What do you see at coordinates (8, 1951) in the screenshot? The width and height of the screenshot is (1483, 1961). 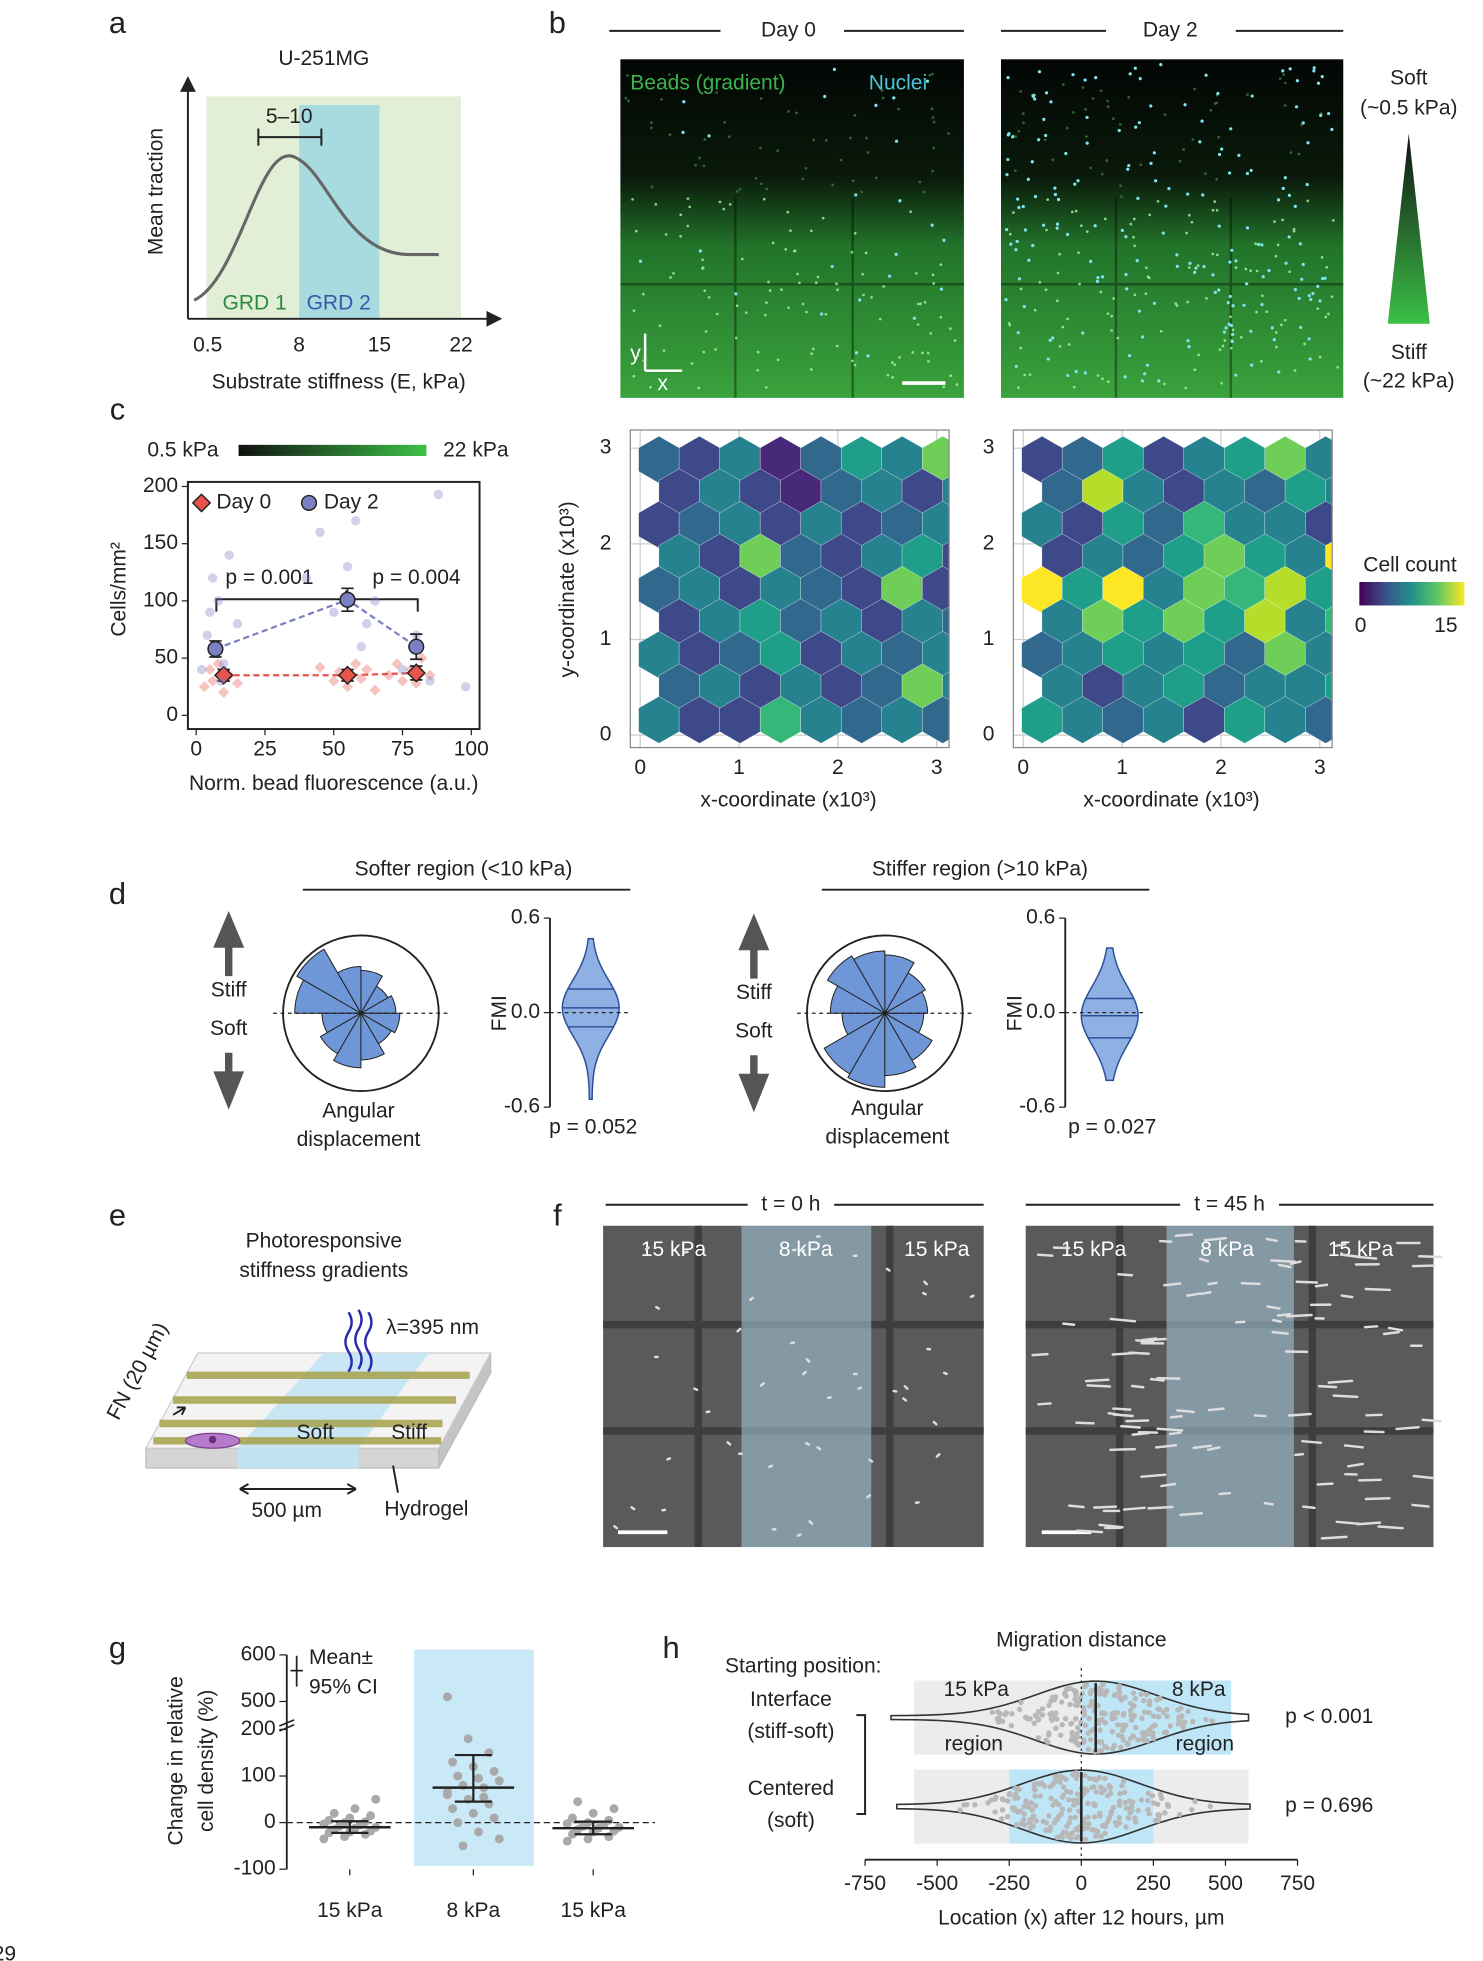 I see `page-number: 29` at bounding box center [8, 1951].